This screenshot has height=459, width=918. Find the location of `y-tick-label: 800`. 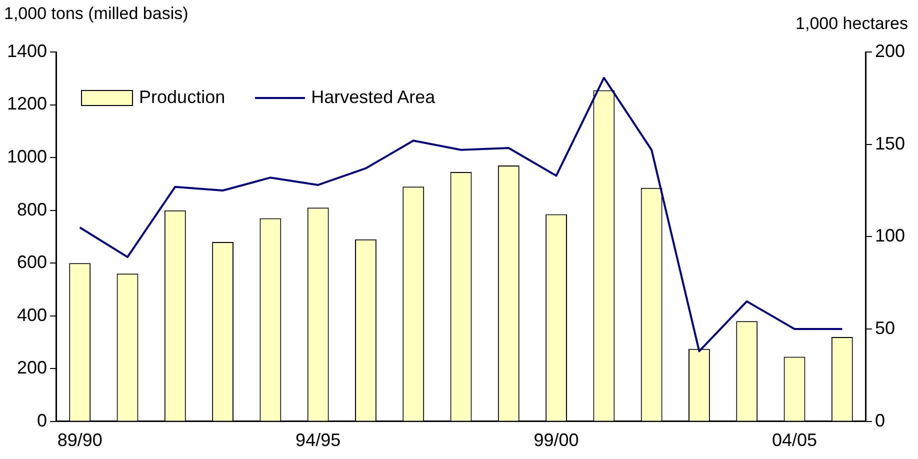

y-tick-label: 800 is located at coordinates (32, 209).